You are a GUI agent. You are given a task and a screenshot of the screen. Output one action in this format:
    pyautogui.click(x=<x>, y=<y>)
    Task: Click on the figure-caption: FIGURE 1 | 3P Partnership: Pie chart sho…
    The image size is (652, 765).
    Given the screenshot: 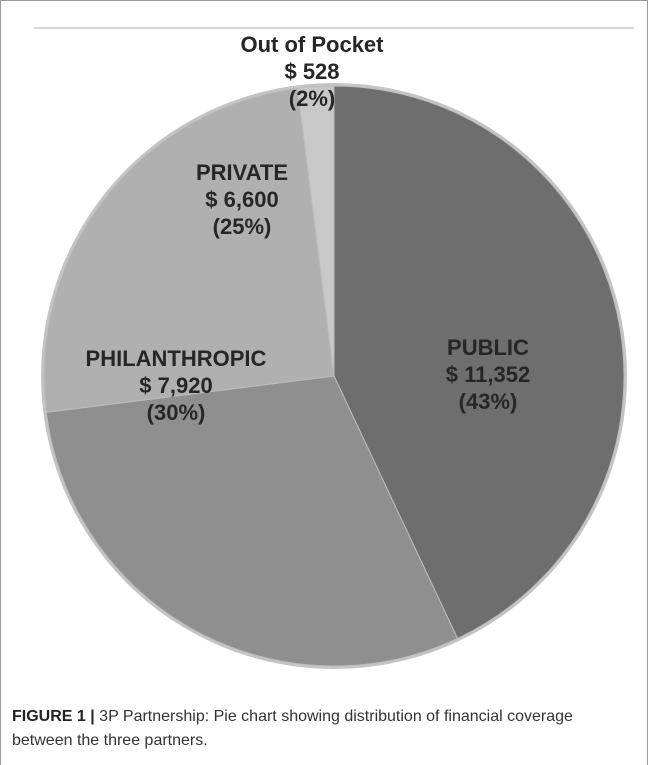 What is the action you would take?
    pyautogui.click(x=322, y=729)
    